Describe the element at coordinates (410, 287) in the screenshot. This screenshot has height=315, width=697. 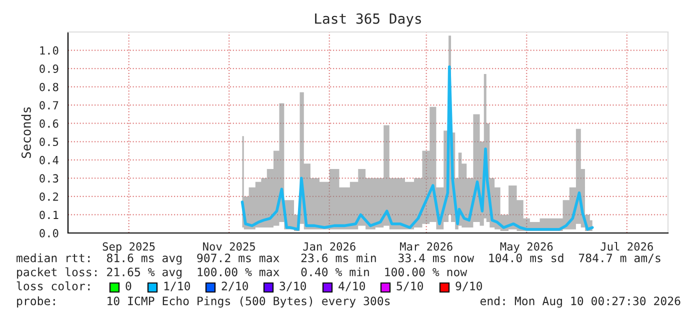
I see `text: 5/10` at that location.